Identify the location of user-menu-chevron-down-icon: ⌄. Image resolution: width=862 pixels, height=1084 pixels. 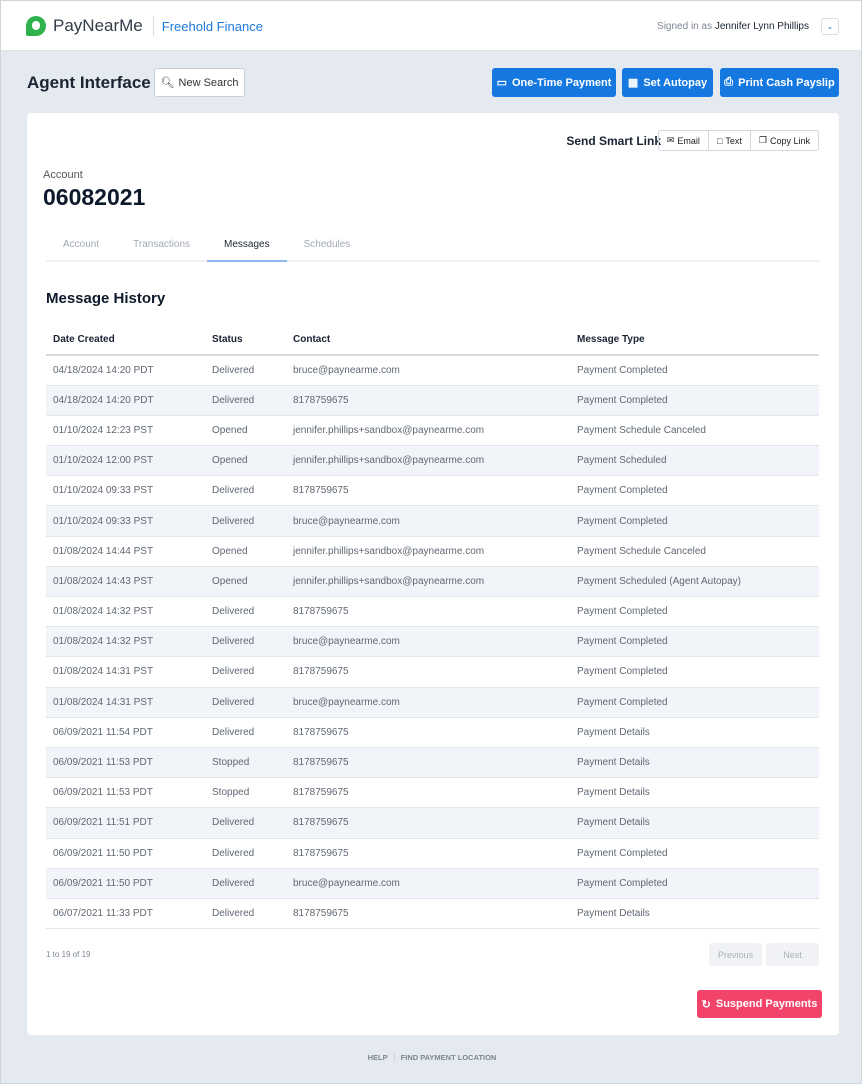
(830, 26).